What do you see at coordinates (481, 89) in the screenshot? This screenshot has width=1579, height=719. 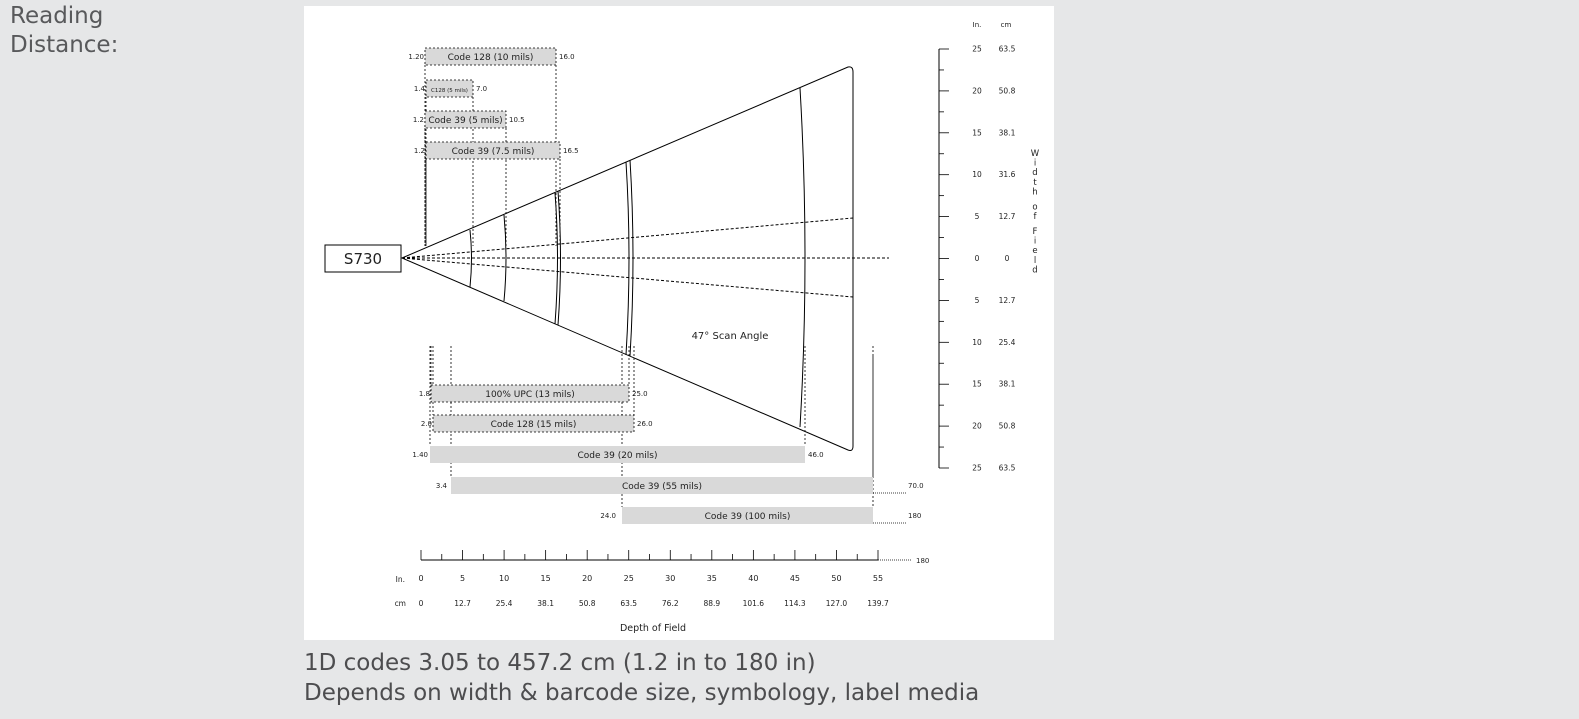 I see `range-max-value: 7.0` at bounding box center [481, 89].